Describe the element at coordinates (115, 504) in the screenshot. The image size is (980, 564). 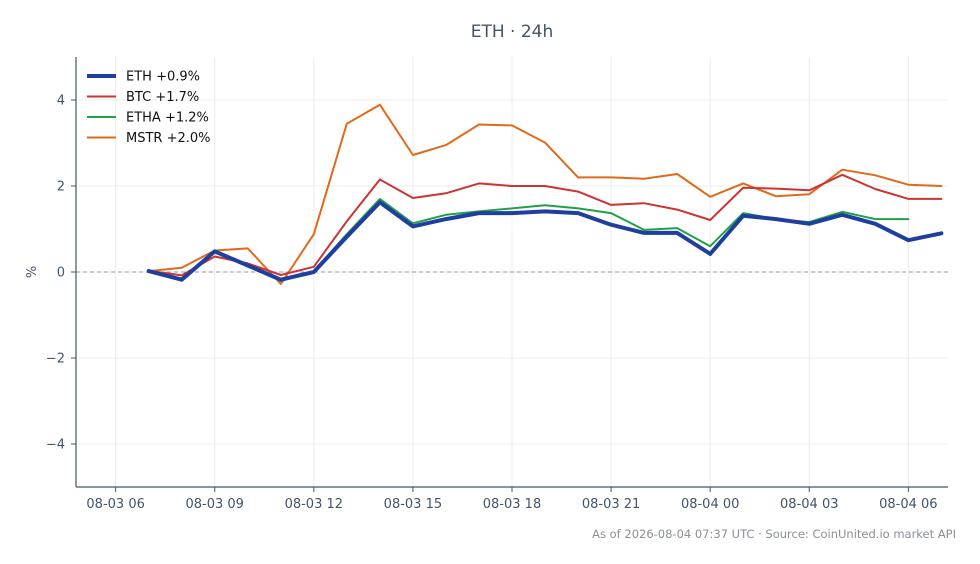
I see `x-tick-label: 08-03 06` at that location.